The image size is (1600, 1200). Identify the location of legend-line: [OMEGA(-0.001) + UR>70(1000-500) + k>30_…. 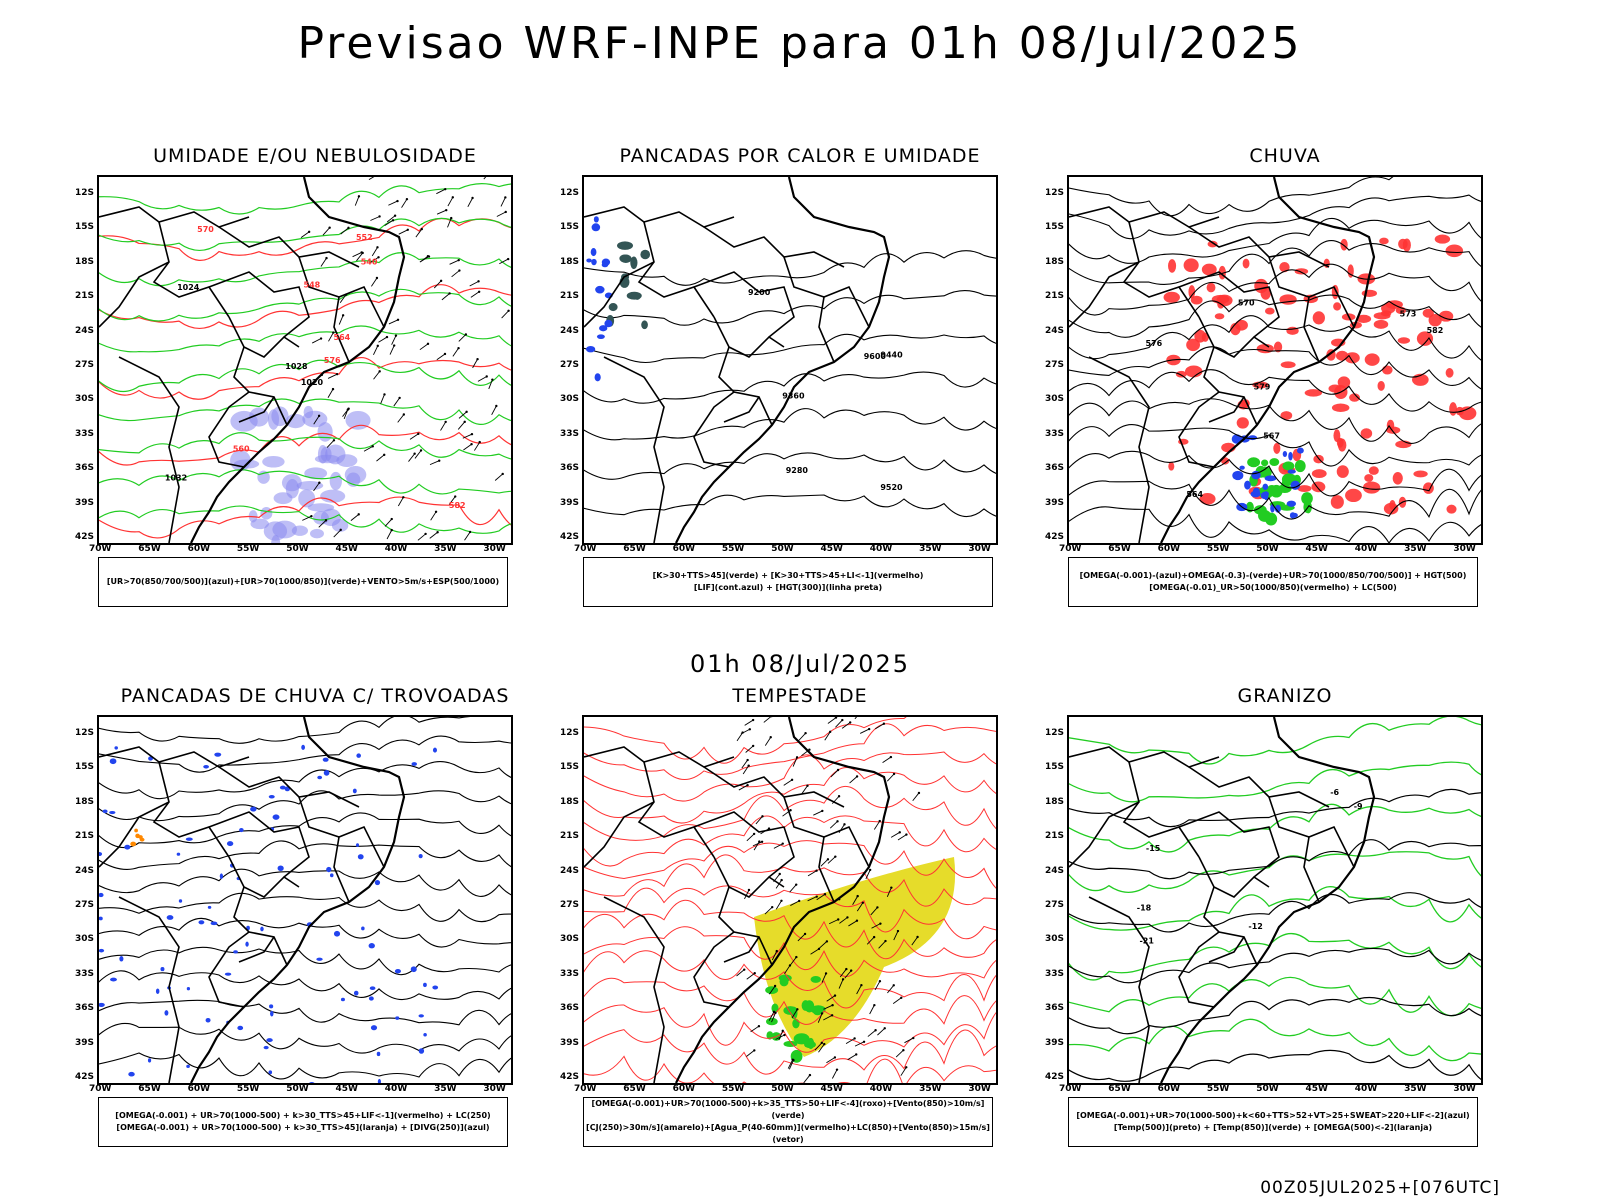
(303, 1115).